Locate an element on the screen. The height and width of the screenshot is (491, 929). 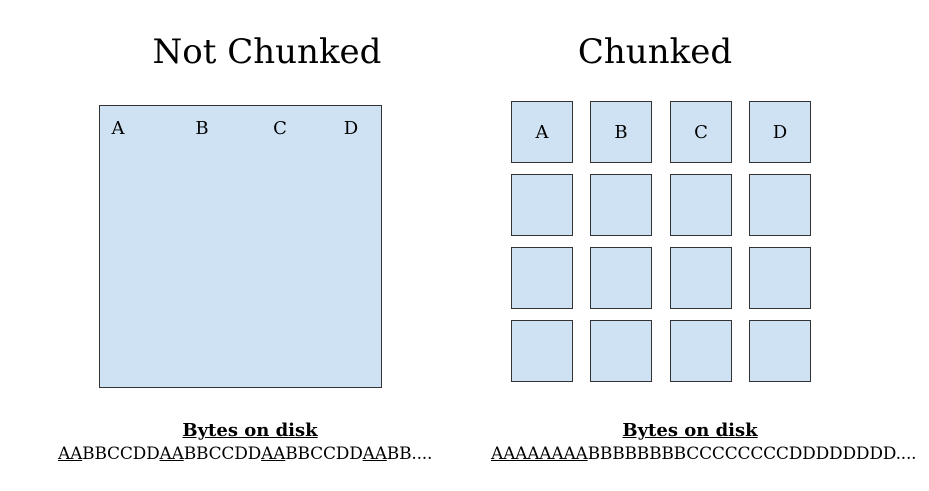
chunk-label: A is located at coordinates (542, 132).